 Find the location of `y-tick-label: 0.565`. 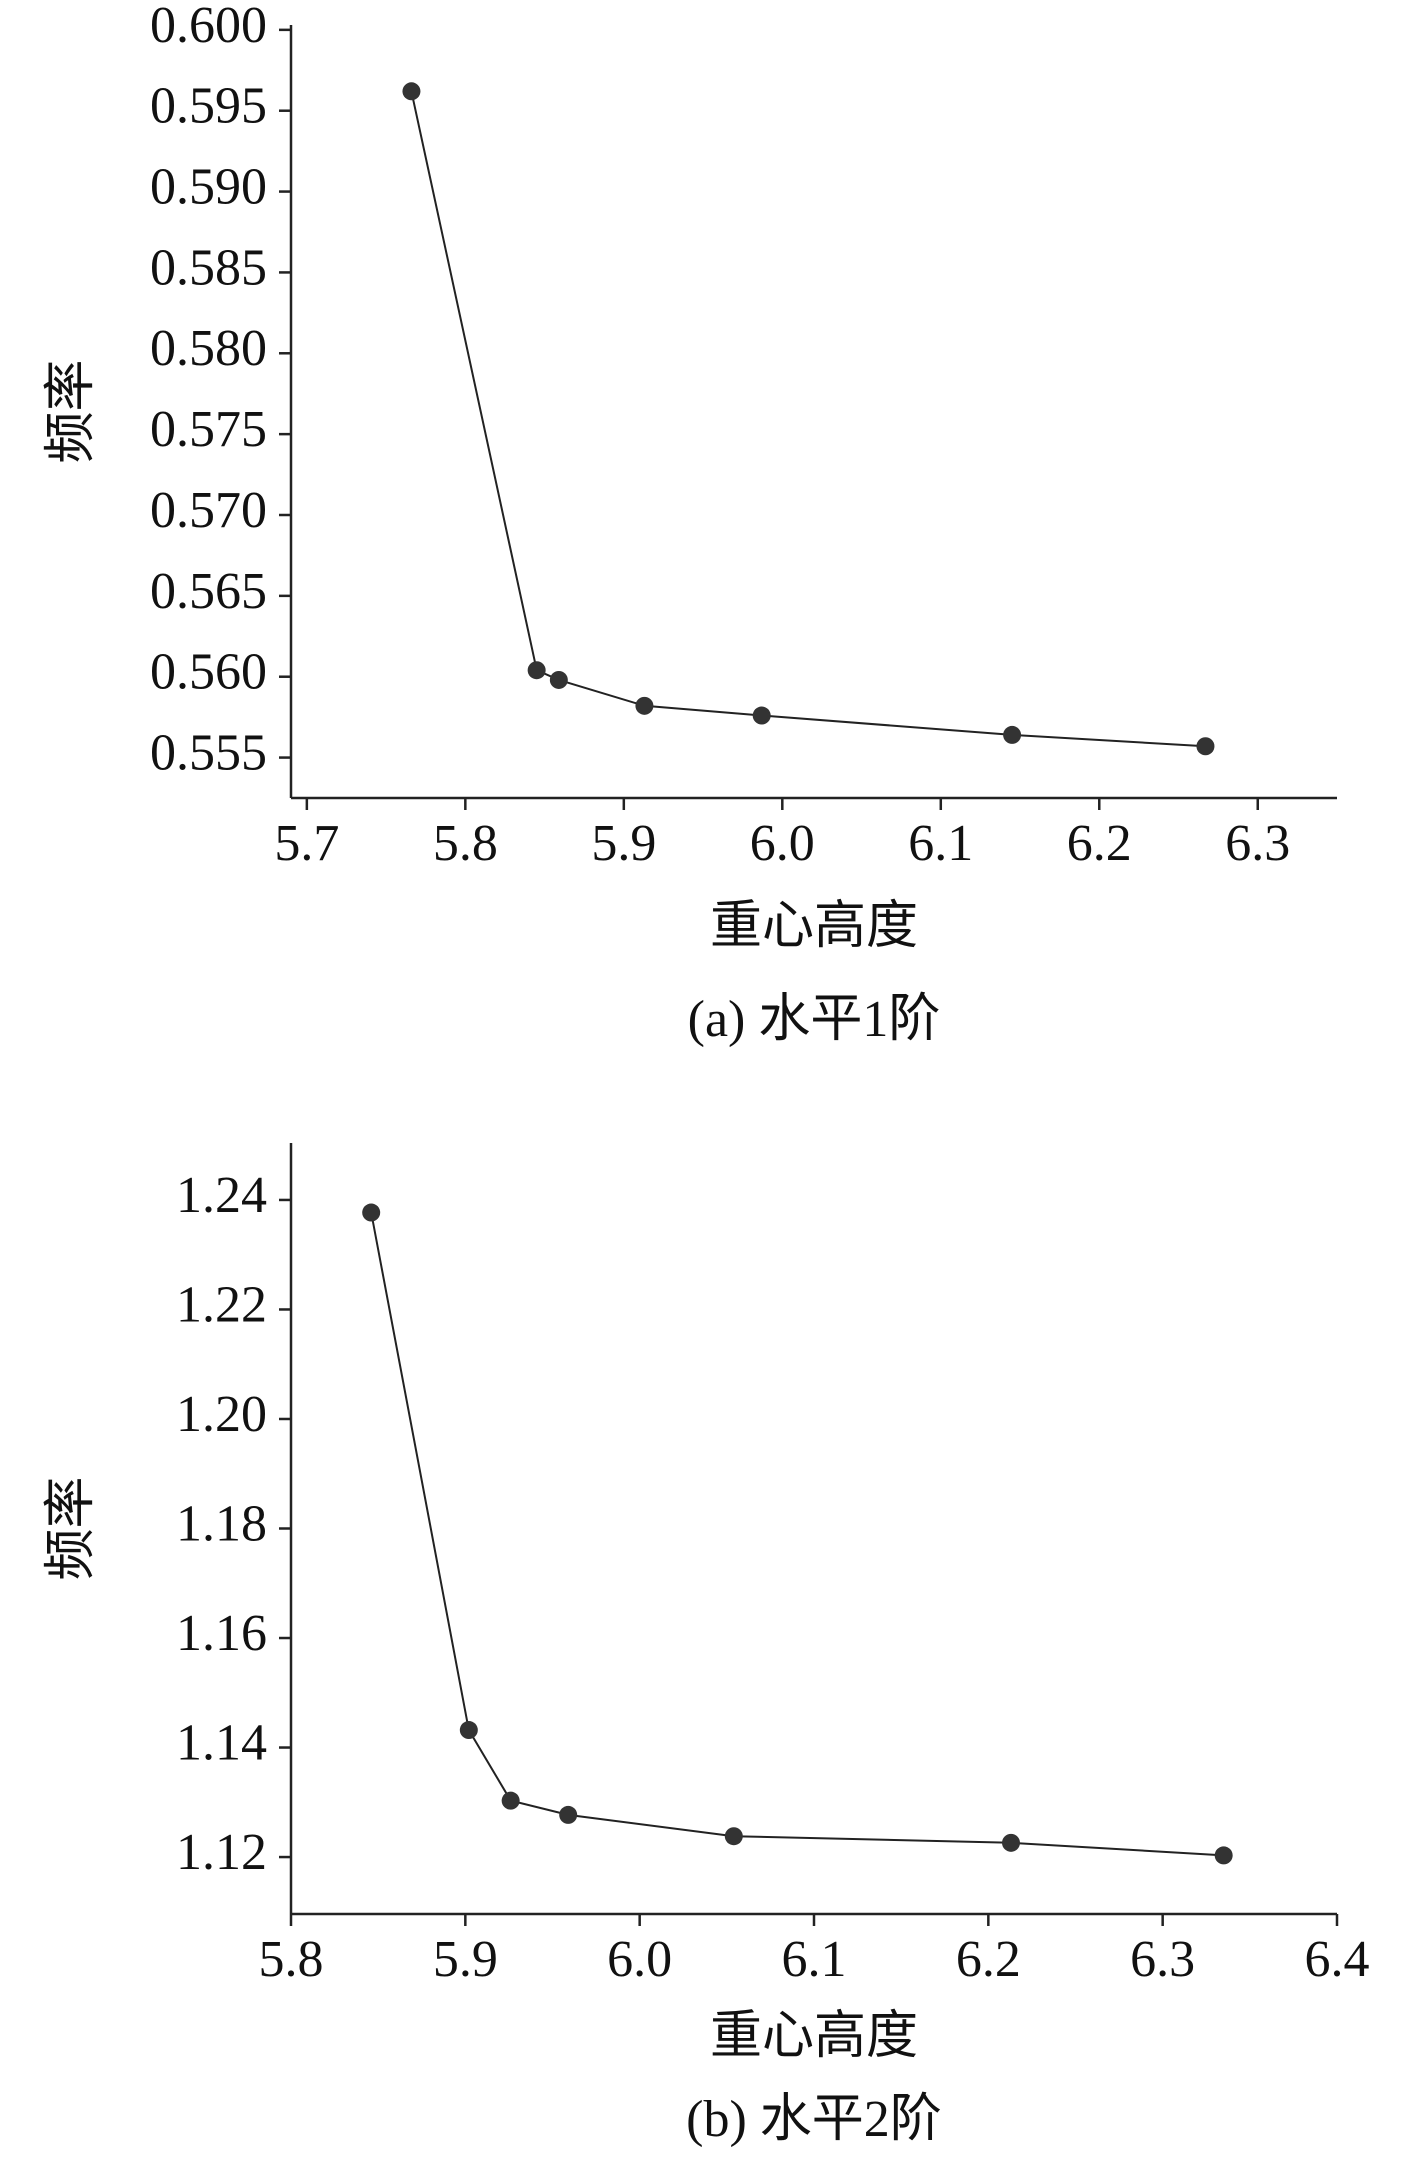

y-tick-label: 0.565 is located at coordinates (208, 591).